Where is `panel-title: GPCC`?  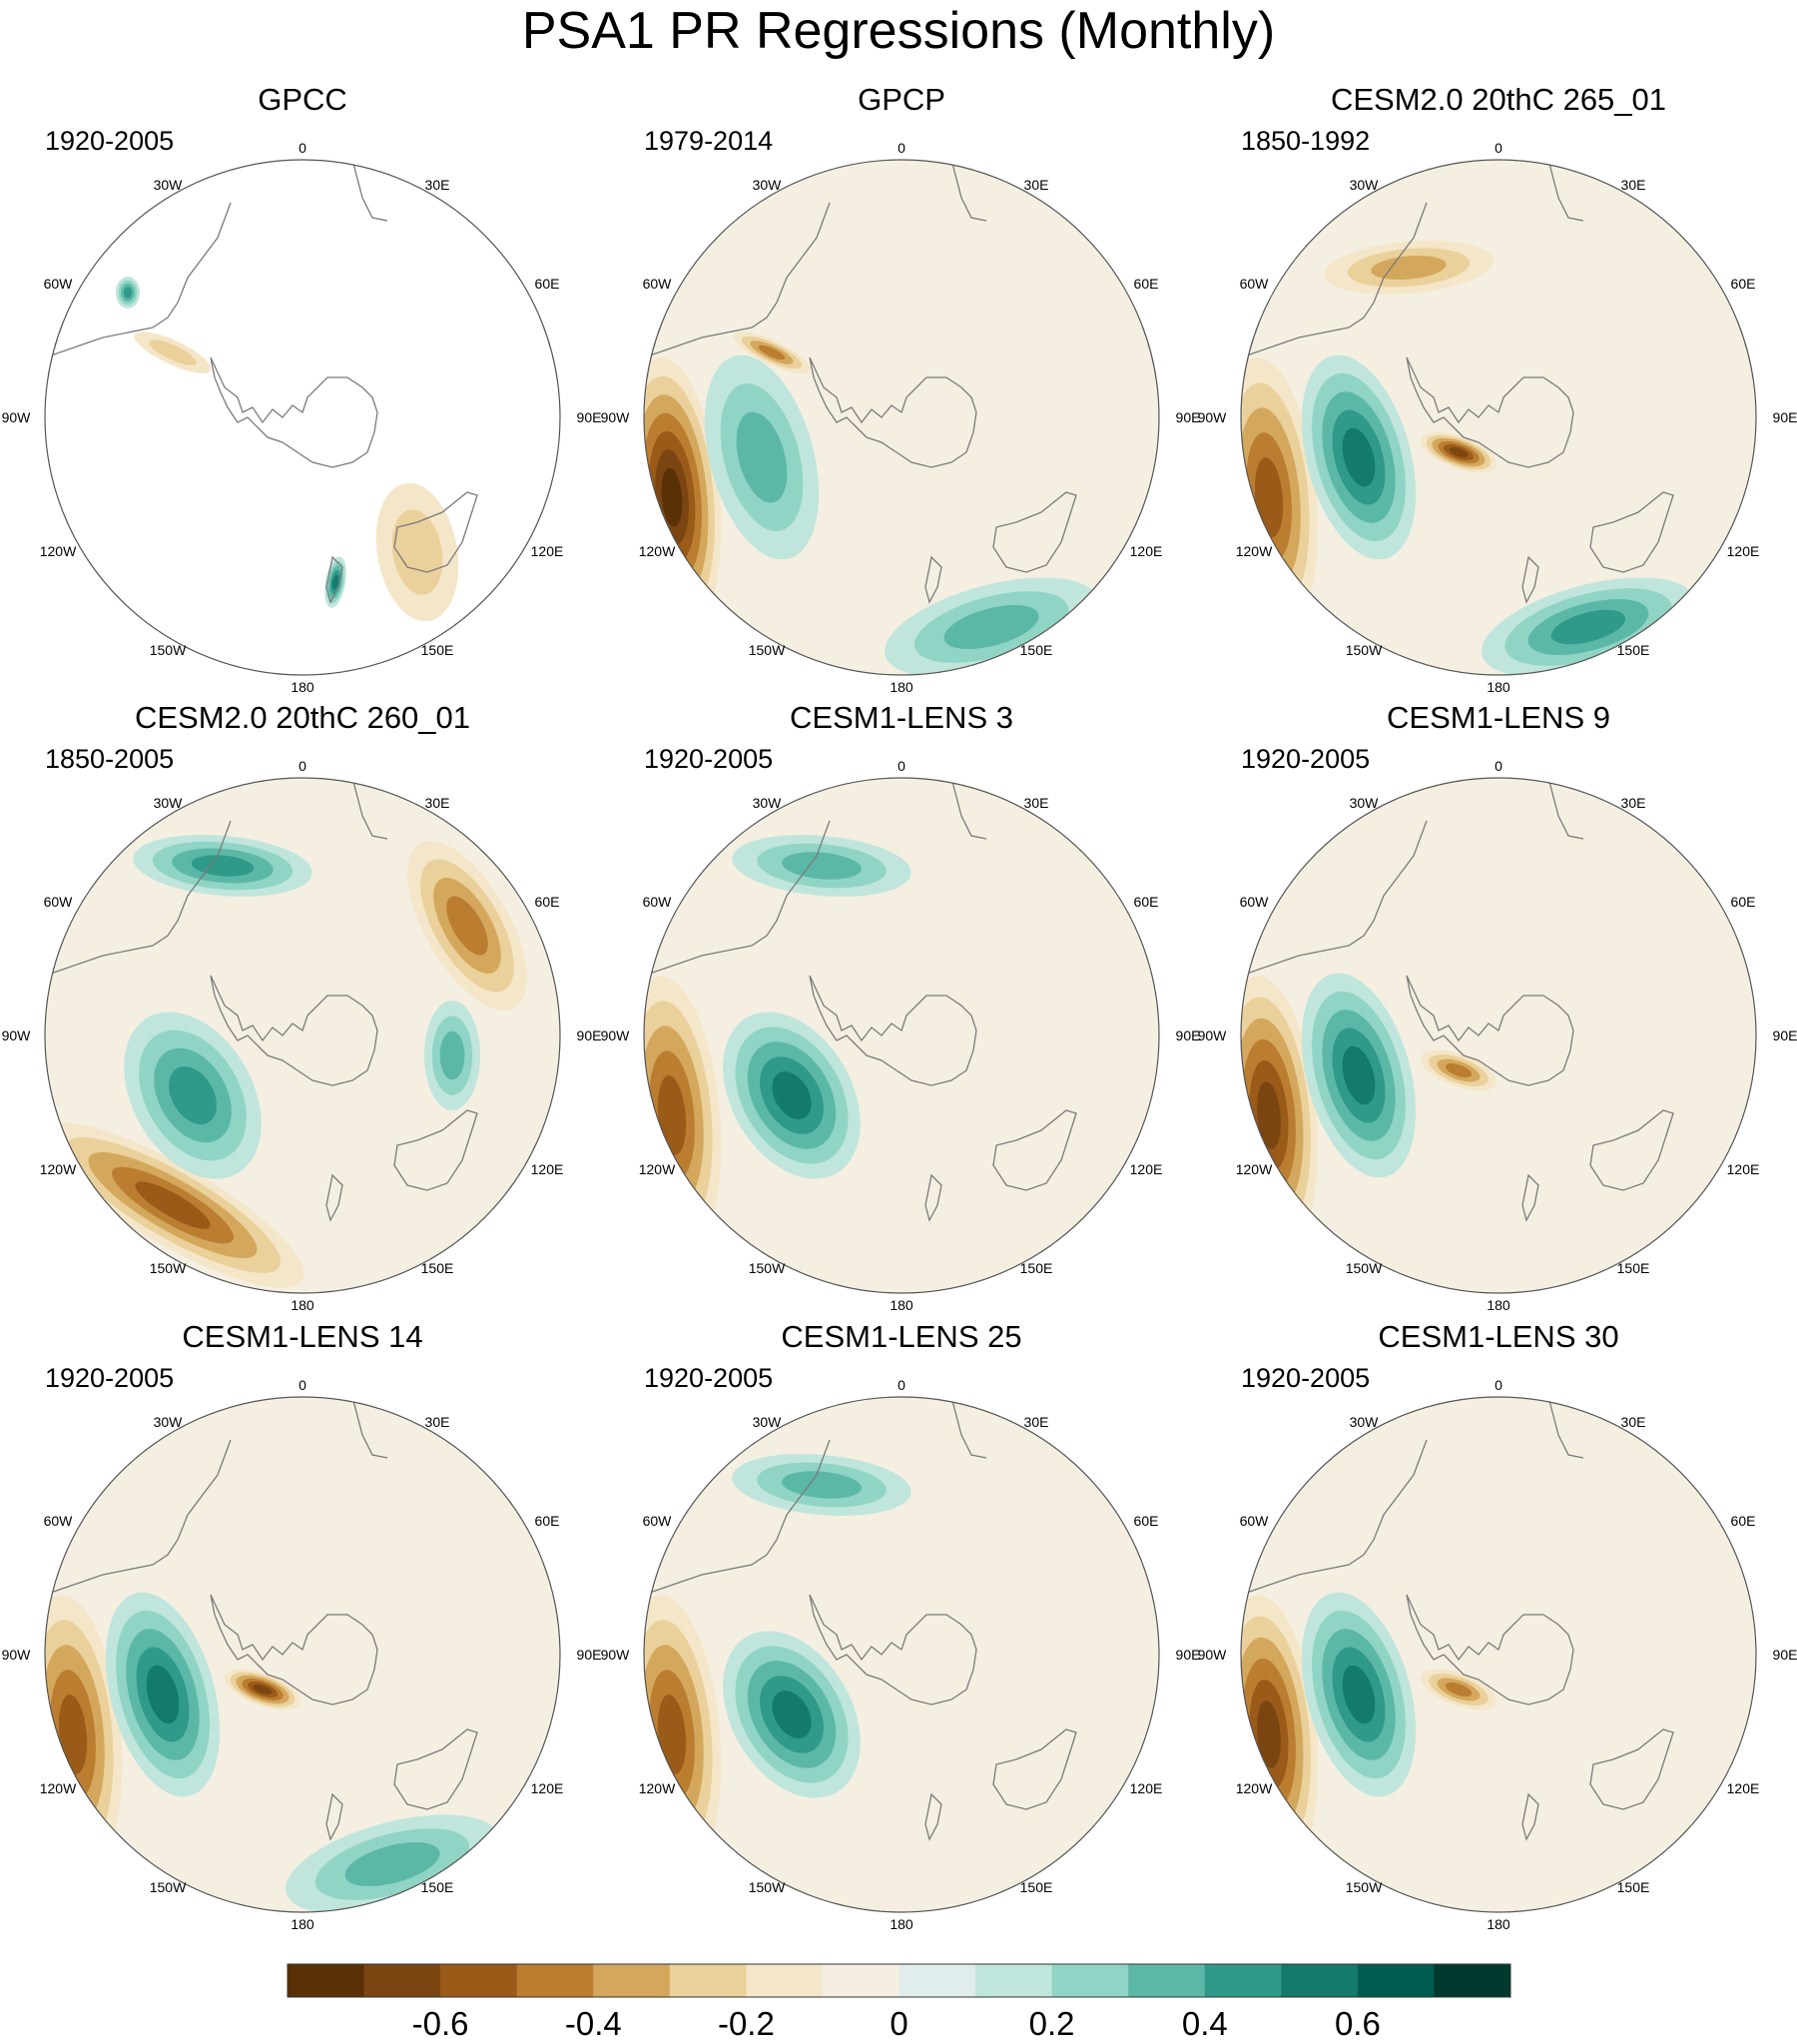
panel-title: GPCC is located at coordinates (302, 99).